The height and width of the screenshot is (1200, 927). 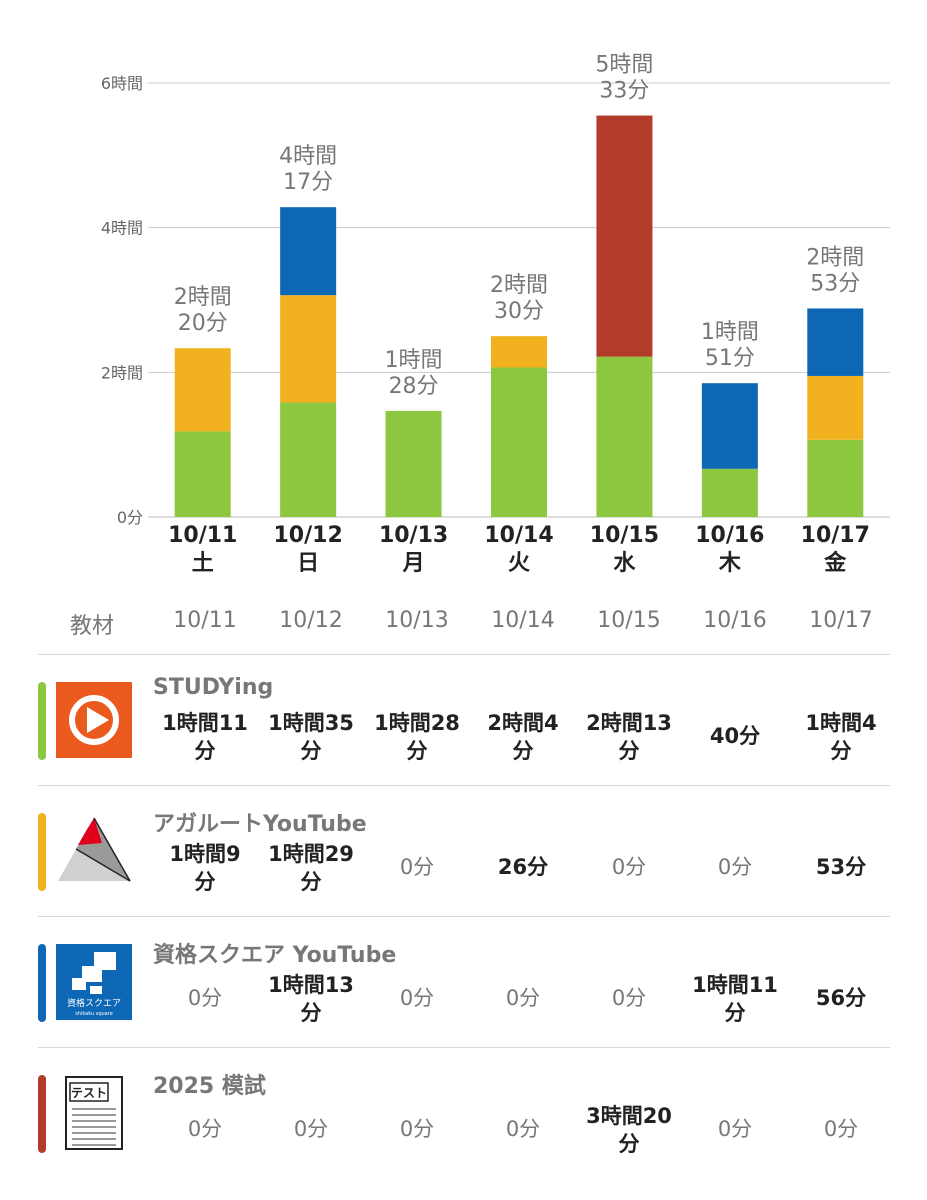 I want to click on bar-total-label: 53分, so click(x=835, y=283).